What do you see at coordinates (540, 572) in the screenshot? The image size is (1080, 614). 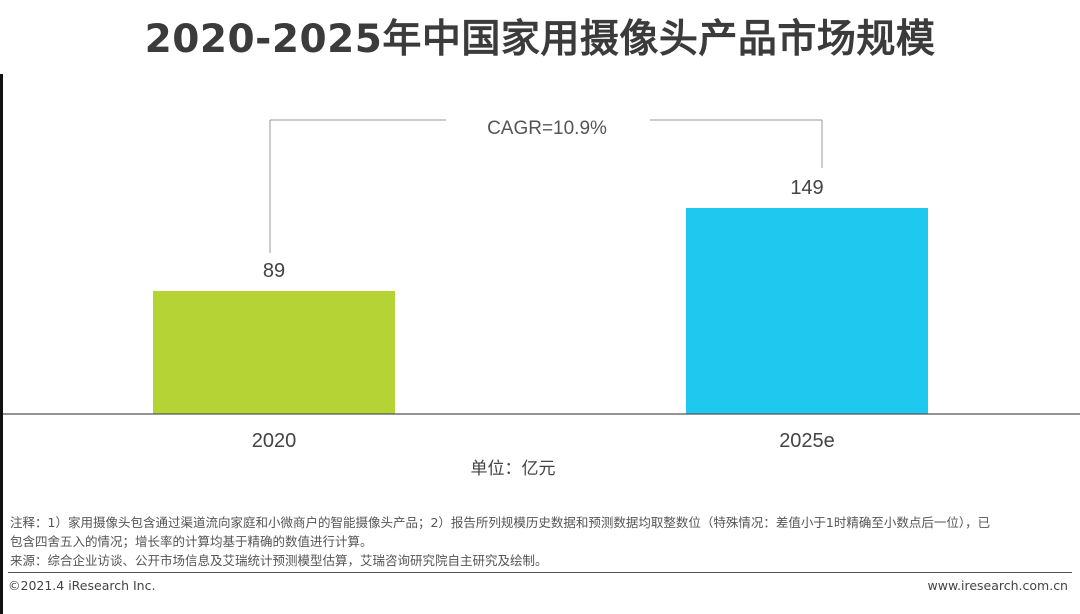 I see `footer-divider` at bounding box center [540, 572].